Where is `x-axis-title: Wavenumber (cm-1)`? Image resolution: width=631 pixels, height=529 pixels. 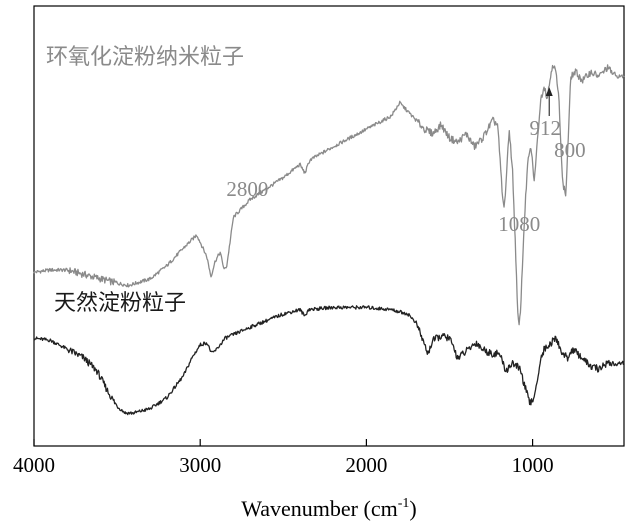 x-axis-title: Wavenumber (cm-1) is located at coordinates (328, 508).